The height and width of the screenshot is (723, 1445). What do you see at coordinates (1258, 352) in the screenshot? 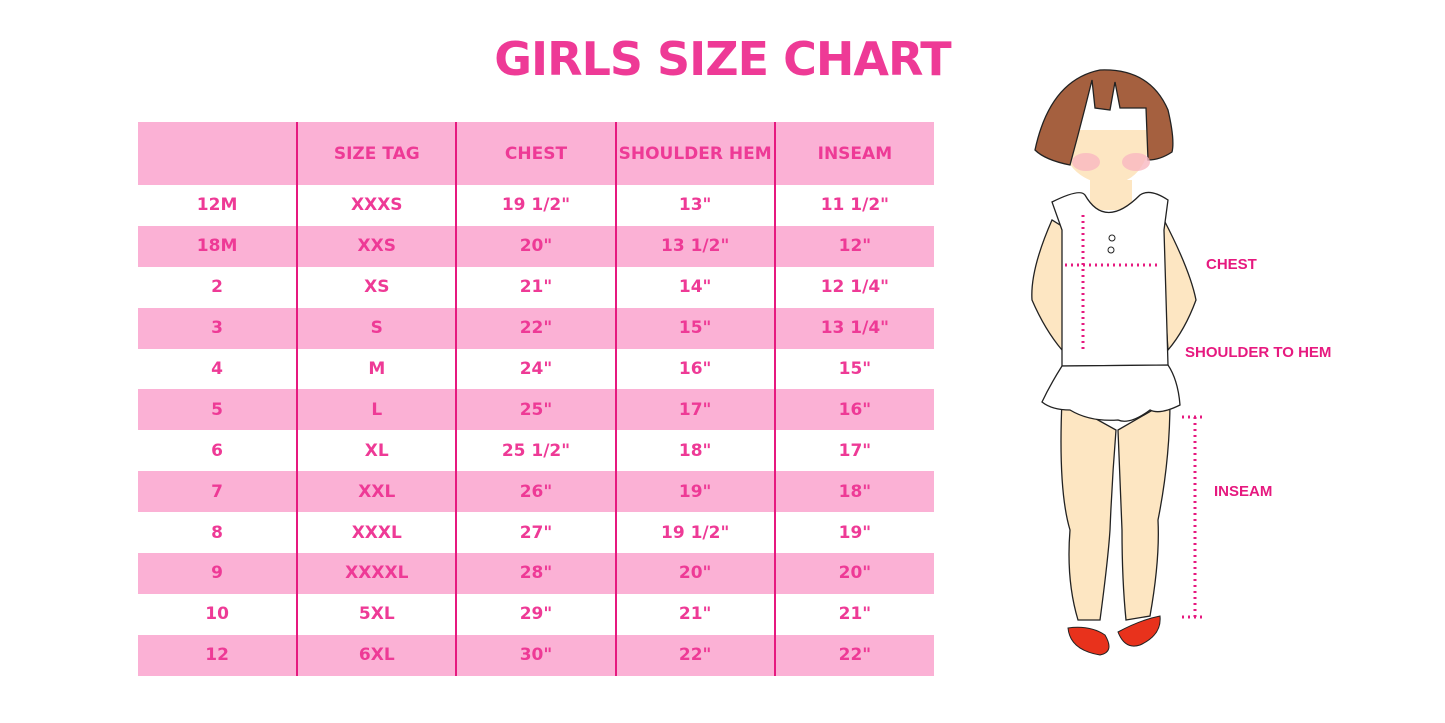
I see `shoulder-to-hem-label: SHOULDER TO HEM` at bounding box center [1258, 352].